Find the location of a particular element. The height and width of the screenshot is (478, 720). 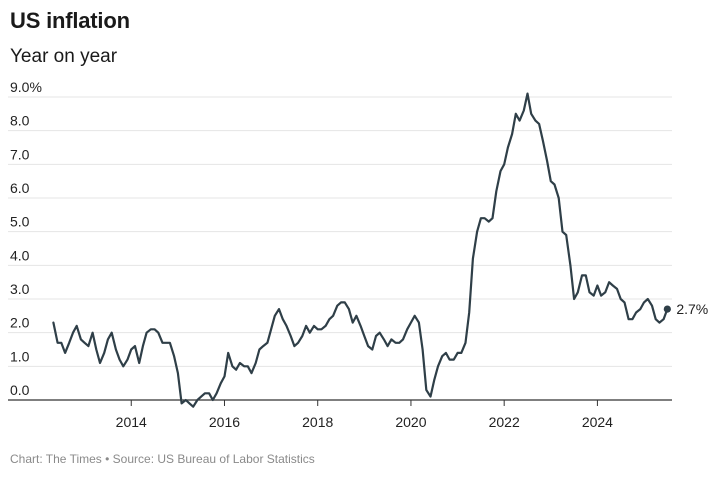

y-tick-label: 7.0 is located at coordinates (20, 154).